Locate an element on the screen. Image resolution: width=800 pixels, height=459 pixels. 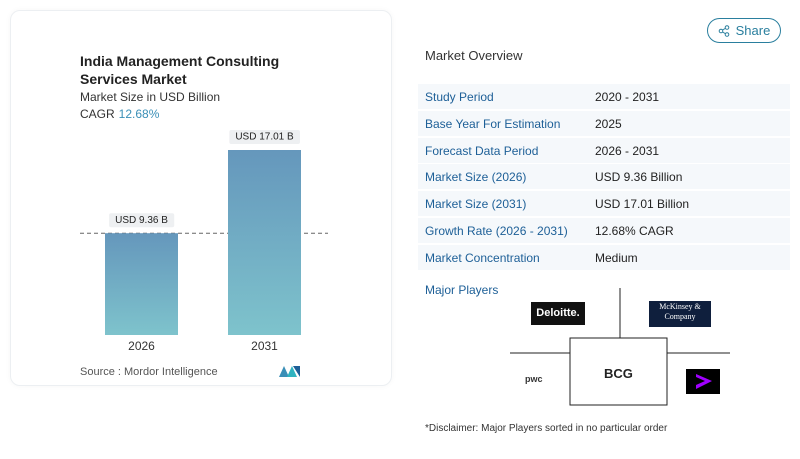
overview-title: Market Overview is located at coordinates (474, 55).